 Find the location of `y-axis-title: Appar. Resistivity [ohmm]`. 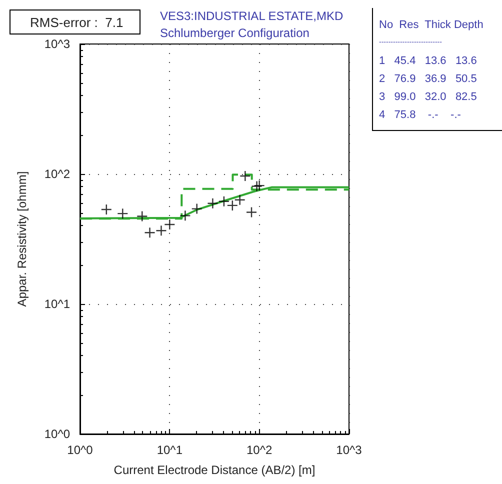

y-axis-title: Appar. Resistivity [ohmm] is located at coordinates (22, 239).